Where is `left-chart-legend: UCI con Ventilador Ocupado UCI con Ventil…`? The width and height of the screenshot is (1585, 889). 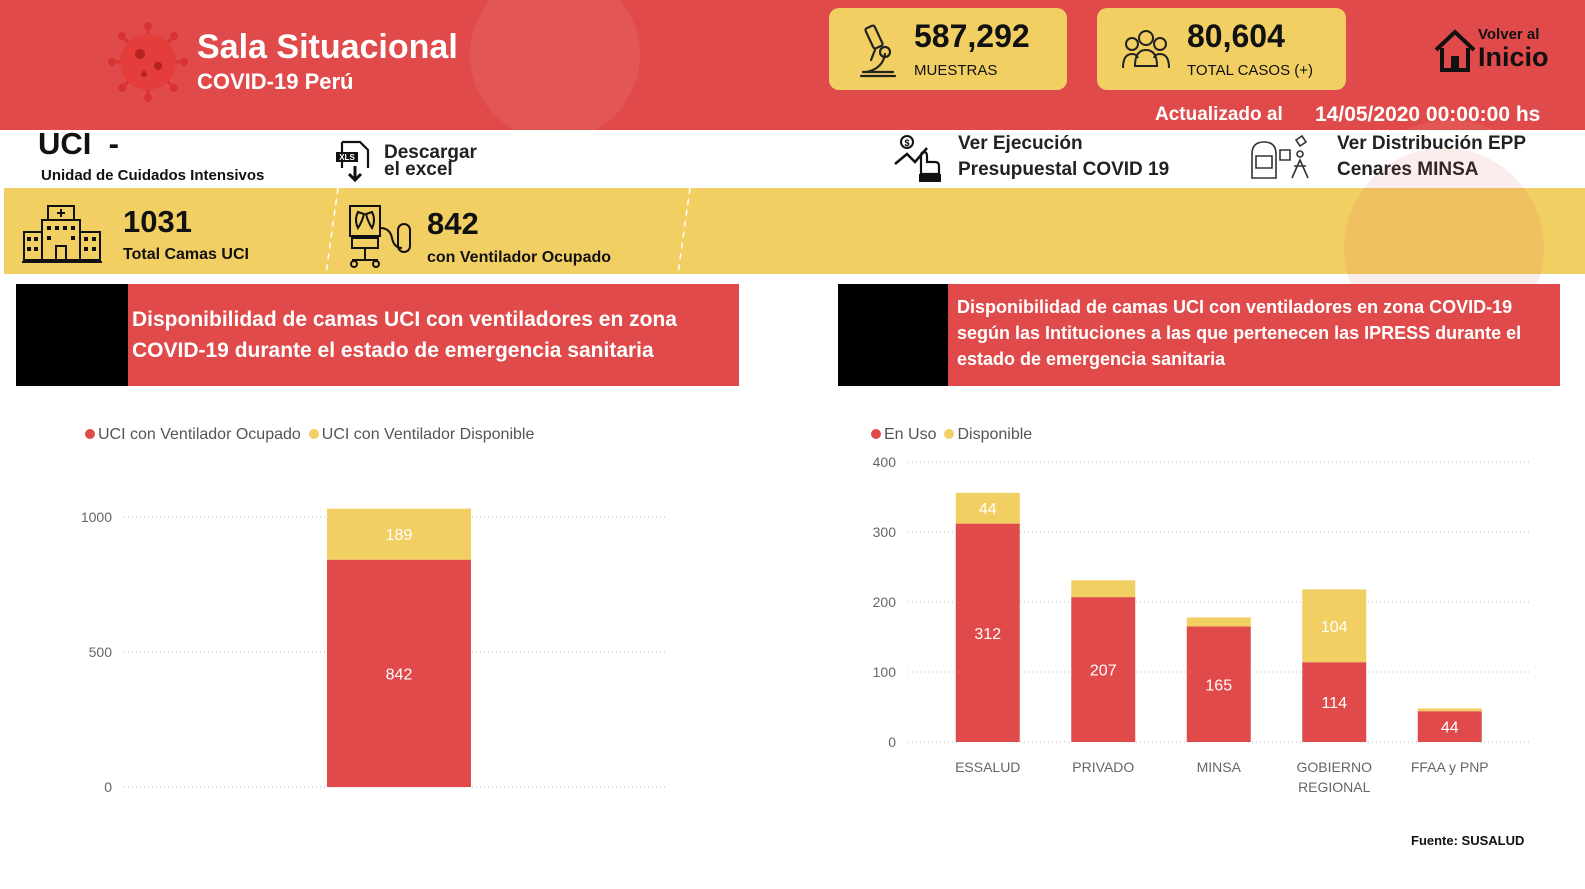 left-chart-legend: UCI con Ventilador Ocupado UCI con Ventil… is located at coordinates (313, 435).